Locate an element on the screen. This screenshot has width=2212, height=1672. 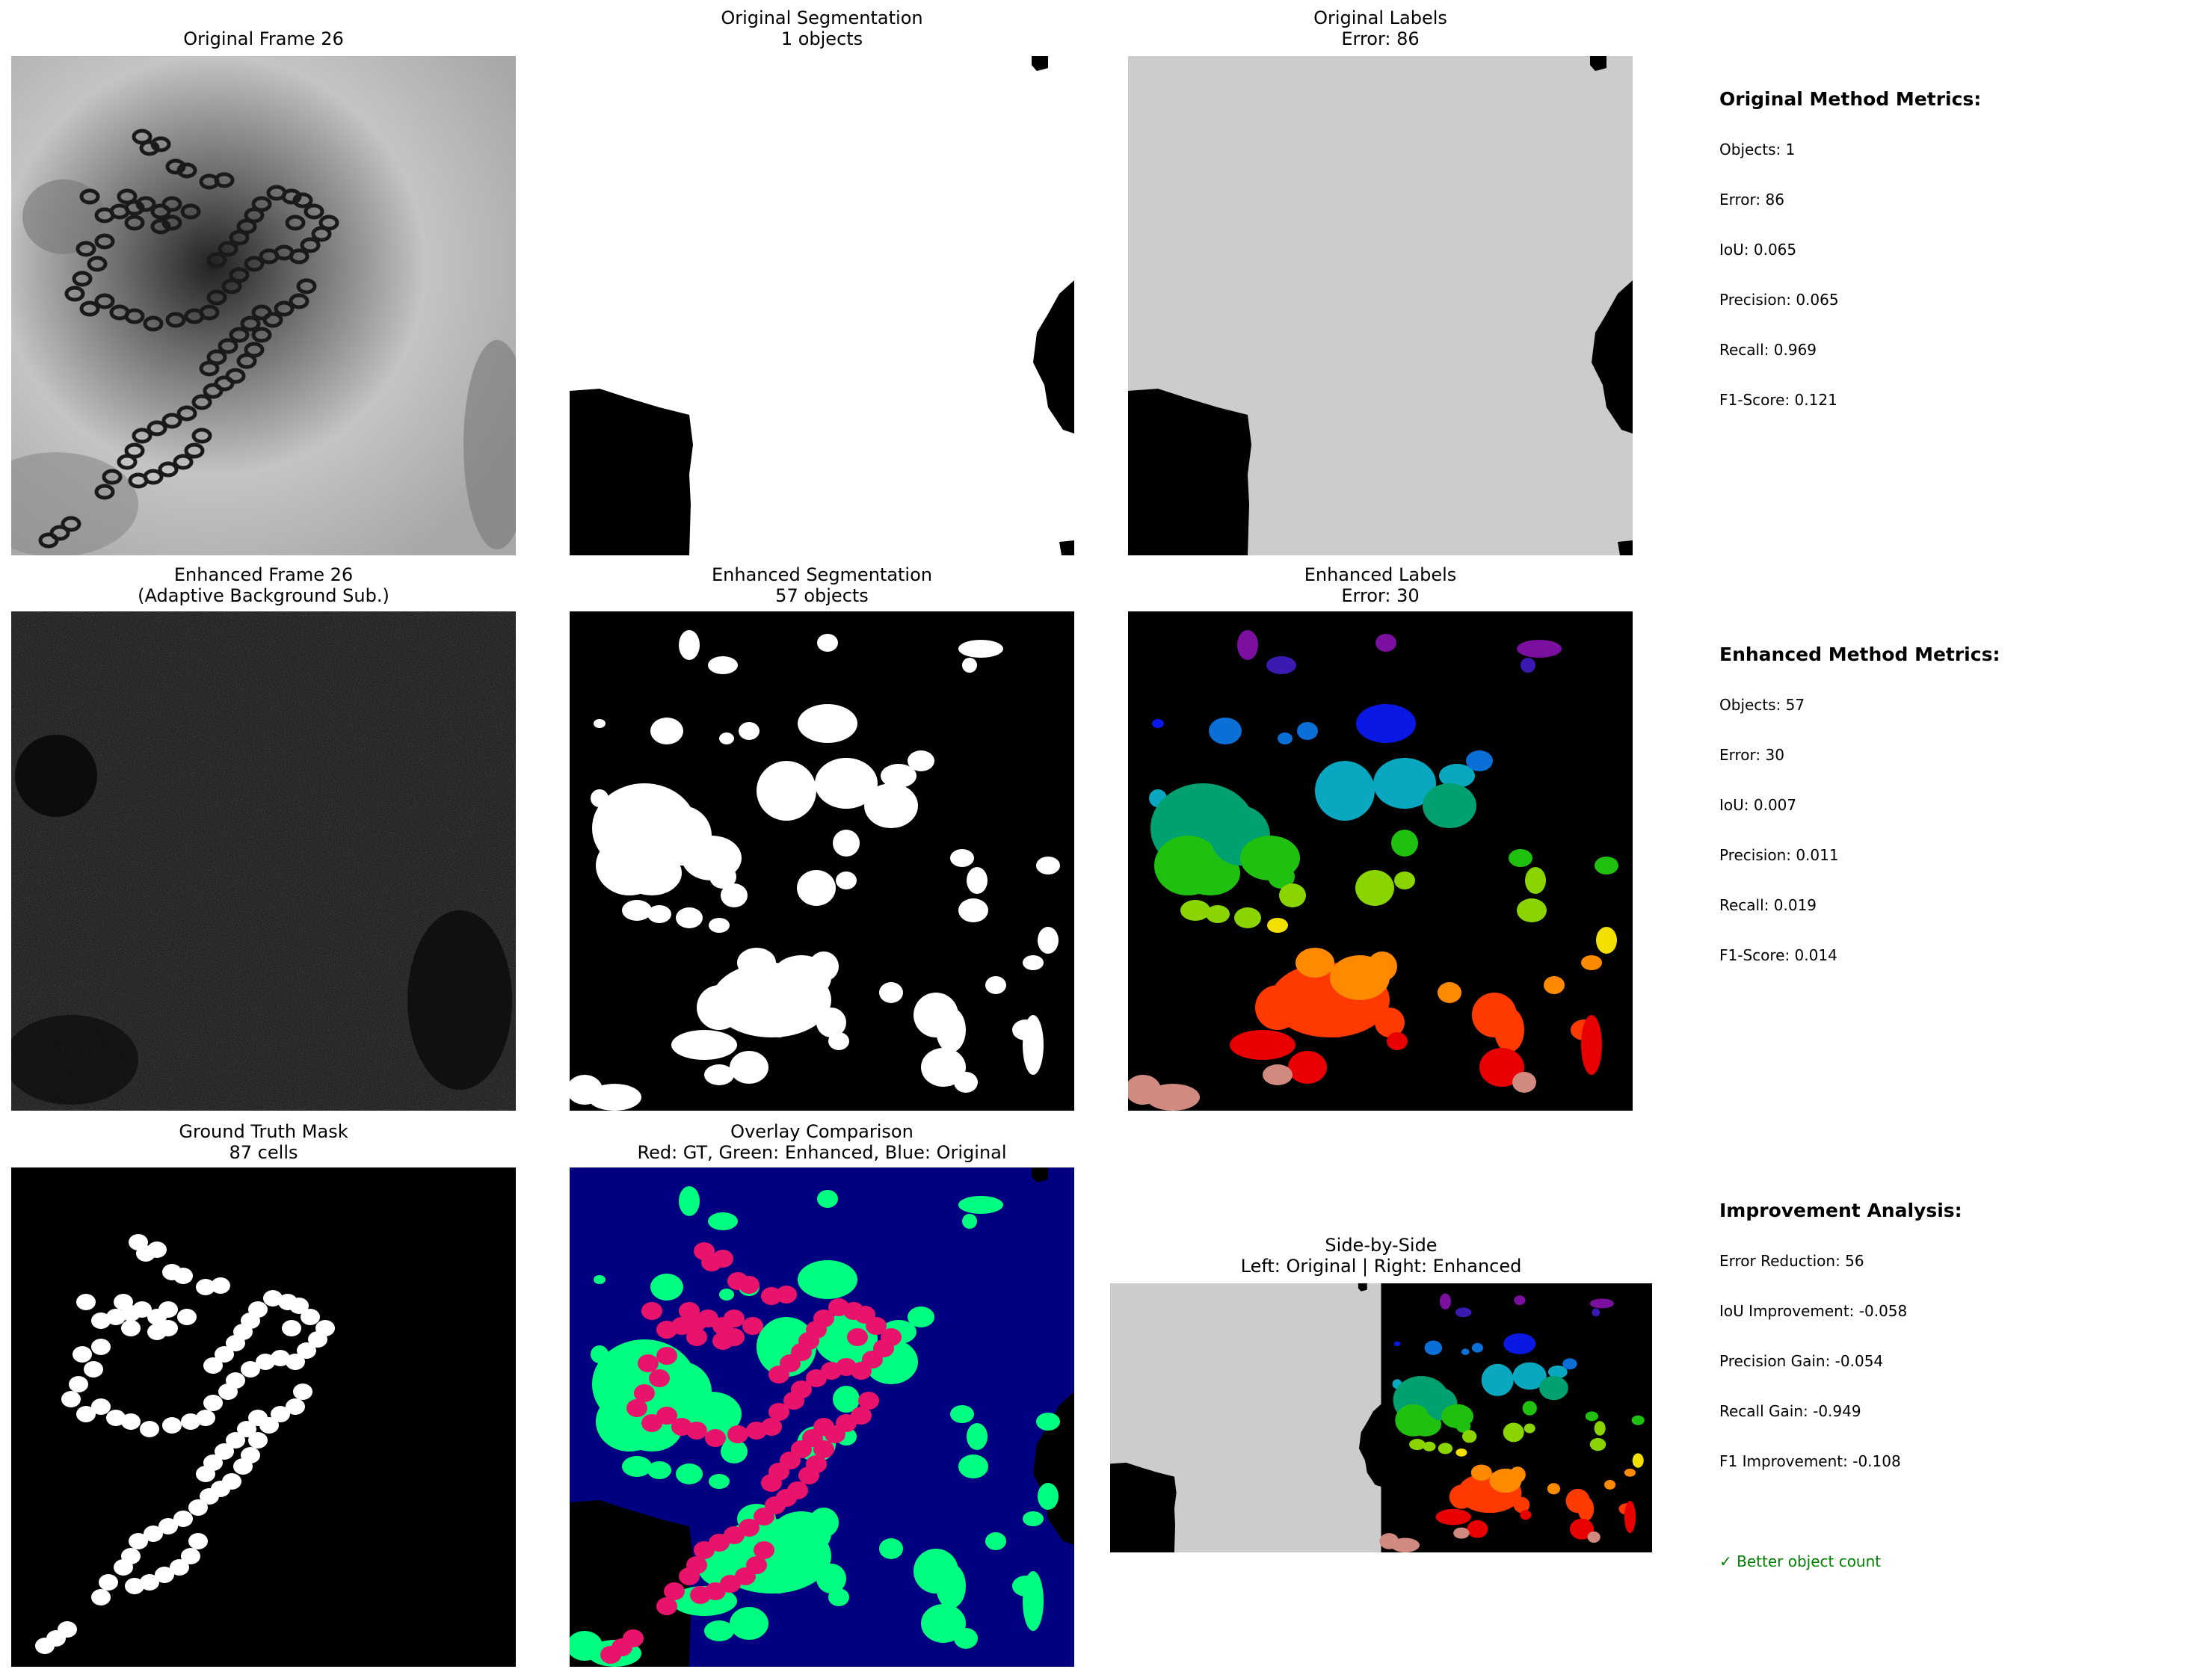
metrics-heading: Original Method Metrics: is located at coordinates (1850, 99).